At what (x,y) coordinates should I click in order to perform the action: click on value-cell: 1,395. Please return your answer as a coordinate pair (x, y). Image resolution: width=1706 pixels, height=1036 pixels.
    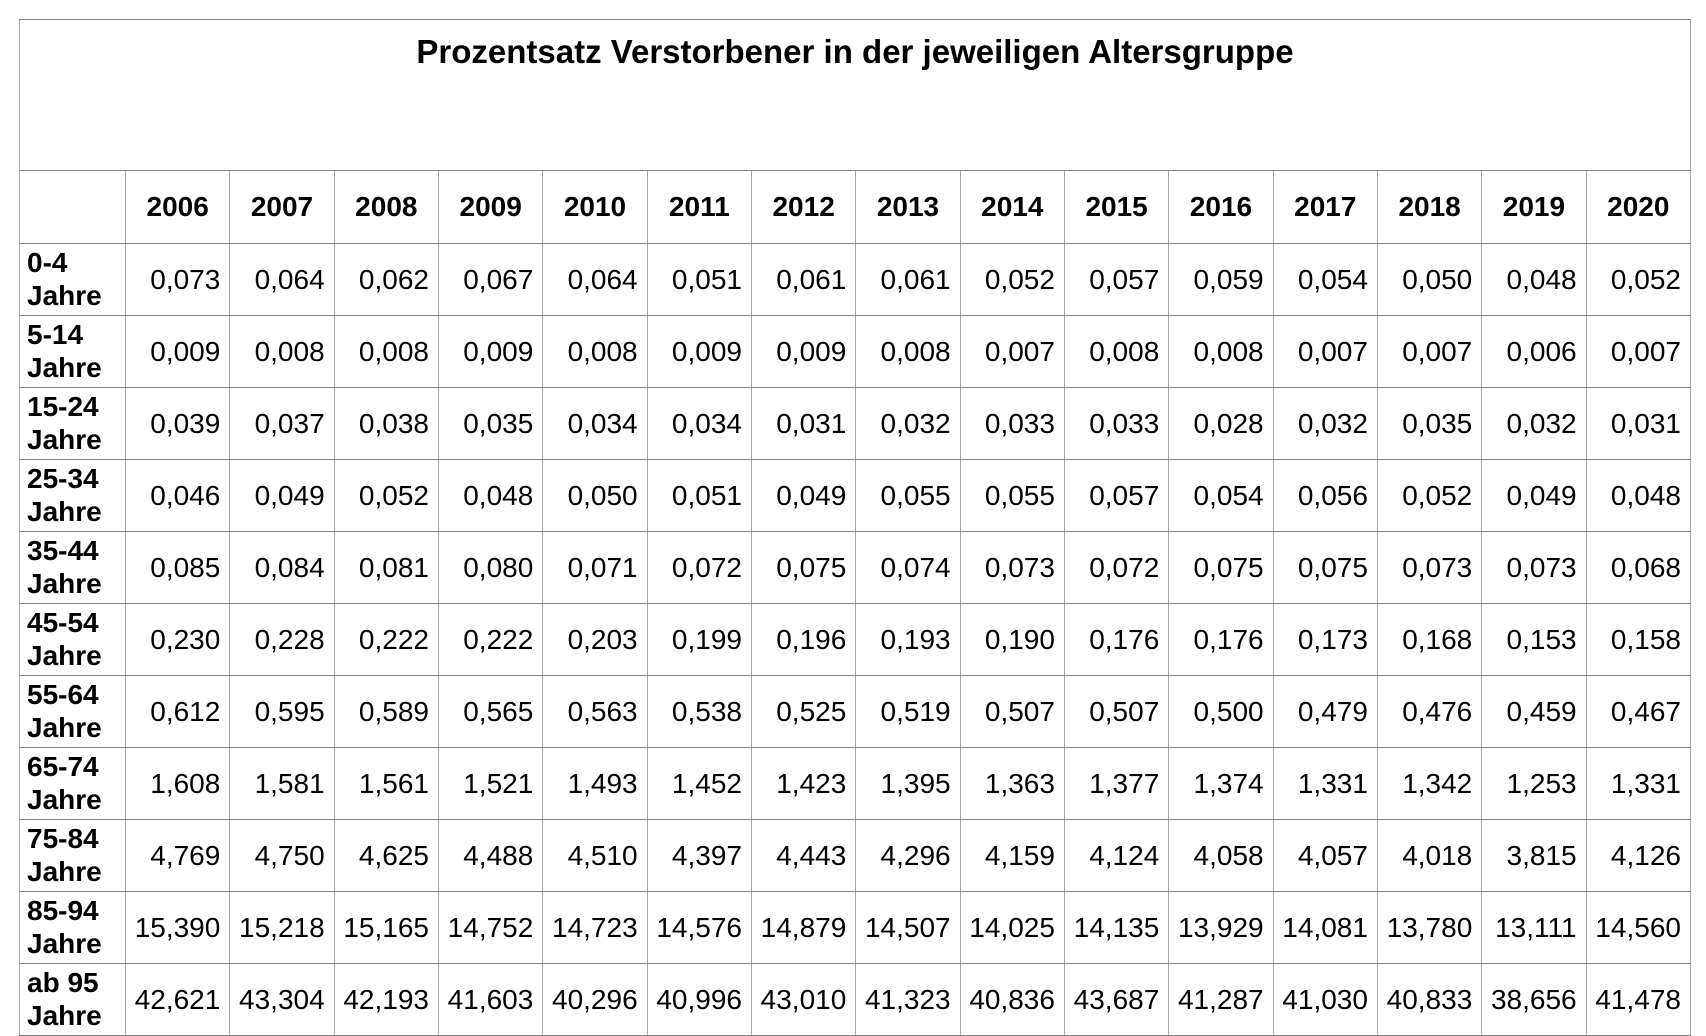
    Looking at the image, I should click on (908, 783).